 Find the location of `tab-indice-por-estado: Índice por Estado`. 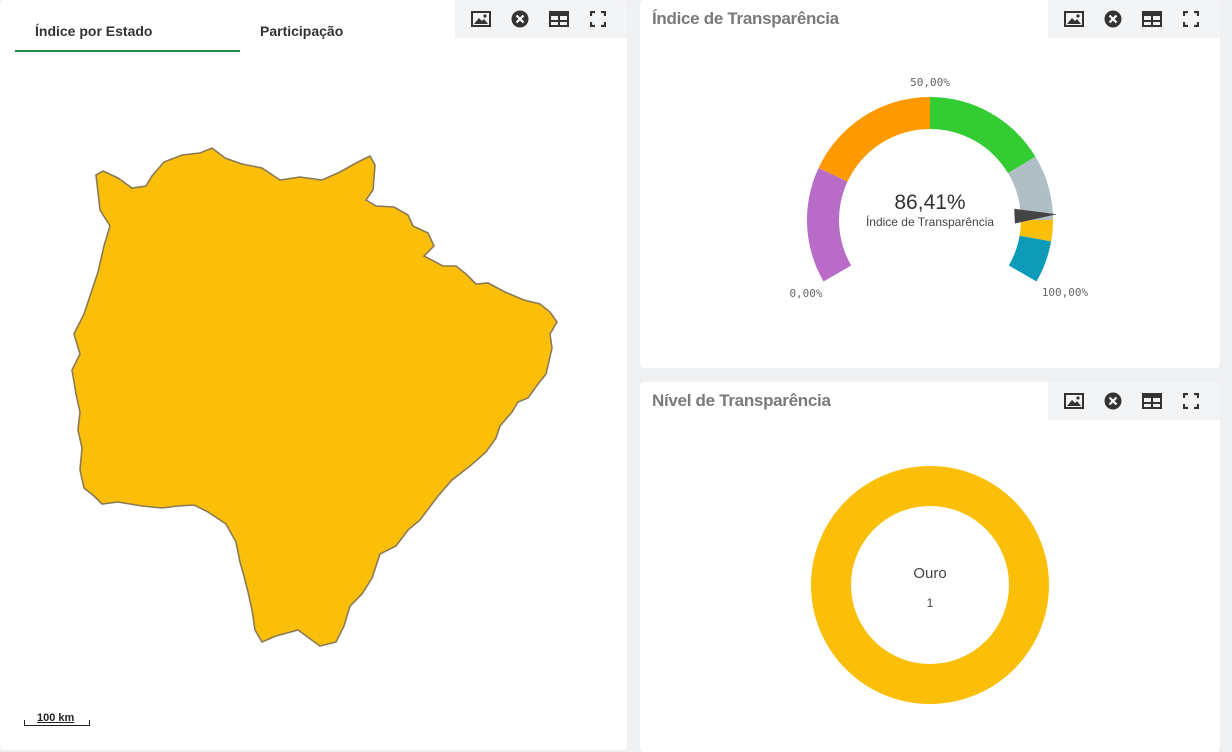

tab-indice-por-estado: Índice por Estado is located at coordinates (127, 32).